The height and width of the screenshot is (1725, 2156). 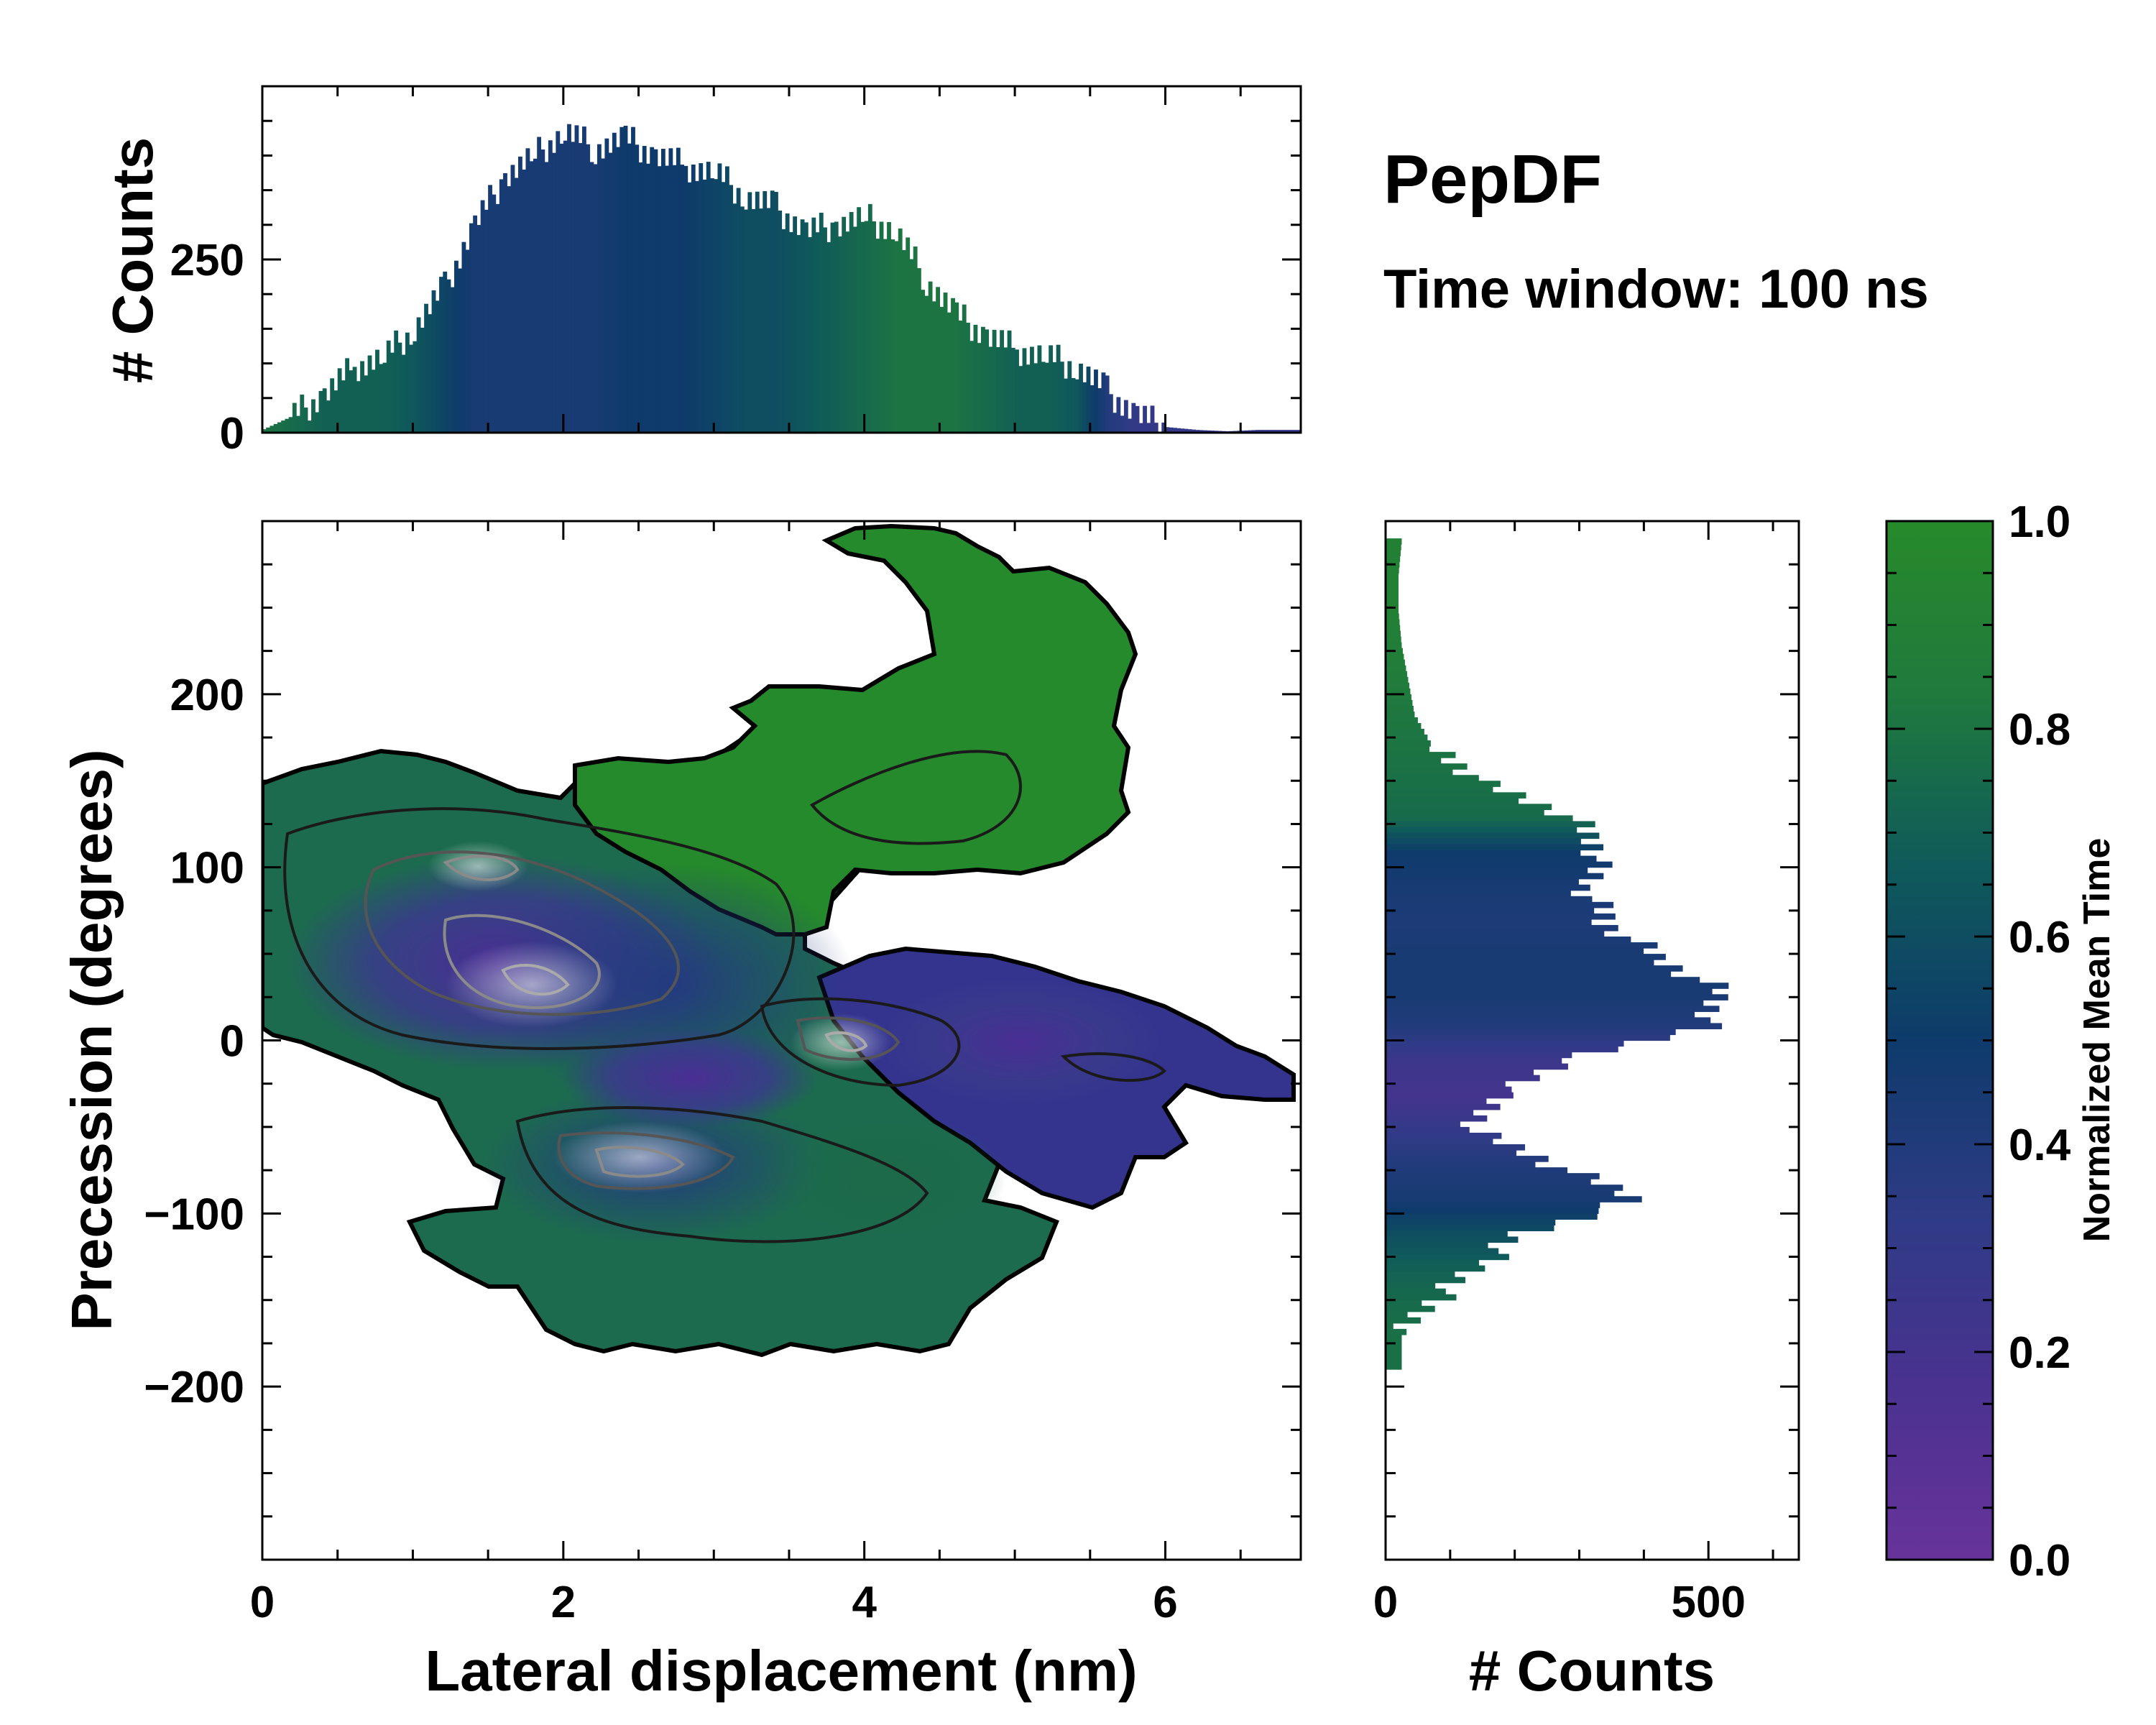 I want to click on right-histogram-xlabel: # Counts, so click(x=1592, y=1671).